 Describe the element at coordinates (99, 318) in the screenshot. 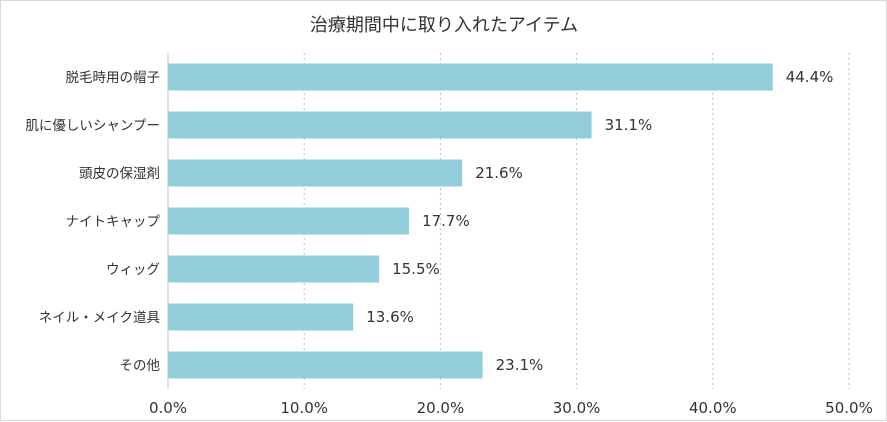

I see `category-label: ネイル・メイク道具` at that location.